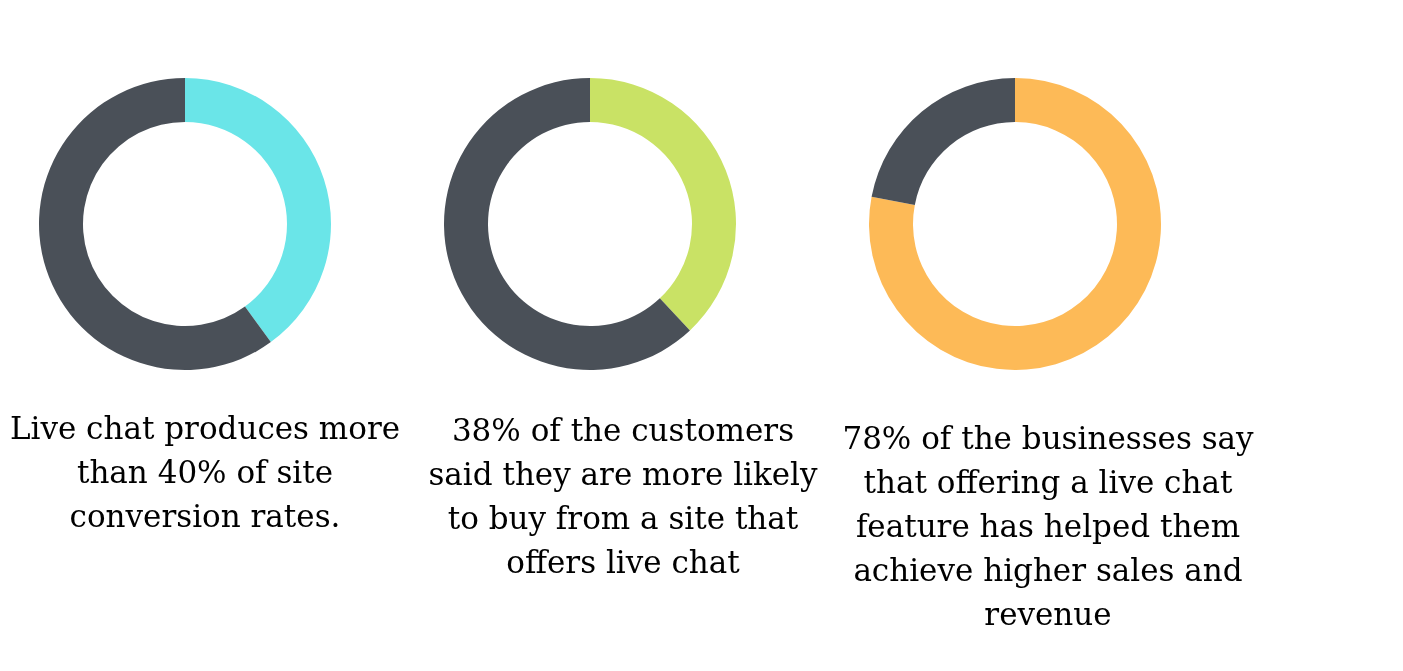 The width and height of the screenshot is (1403, 671). Describe the element at coordinates (205, 472) in the screenshot. I see `text: Live chat produces more than 40% of site conversion rates.` at that location.